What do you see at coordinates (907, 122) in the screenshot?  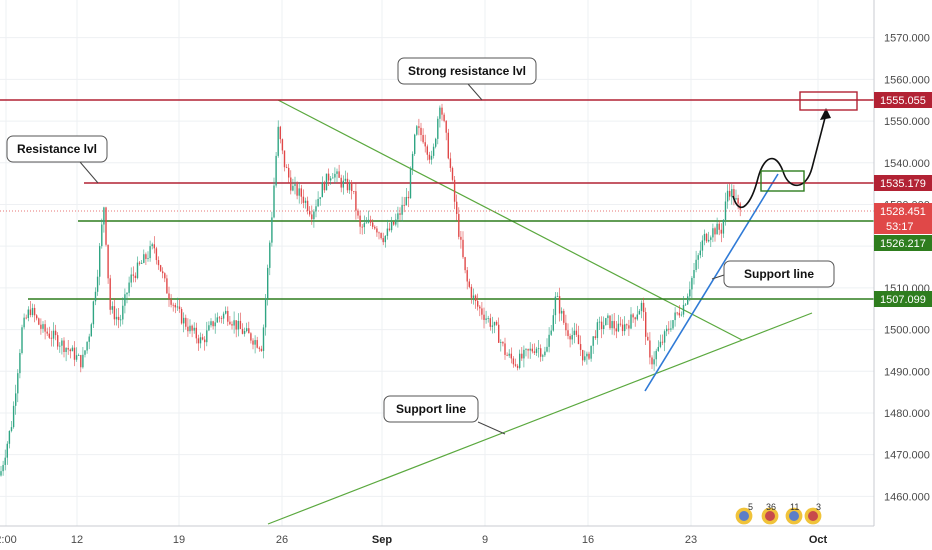 I see `y-tick-label: 1550.000` at bounding box center [907, 122].